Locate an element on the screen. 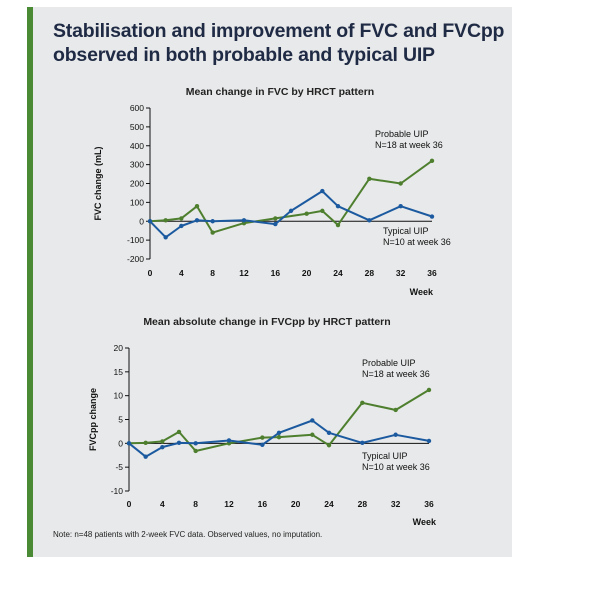 Image resolution: width=600 pixels, height=600 pixels. y-axis-label: FVC change (mL) is located at coordinates (98, 183).